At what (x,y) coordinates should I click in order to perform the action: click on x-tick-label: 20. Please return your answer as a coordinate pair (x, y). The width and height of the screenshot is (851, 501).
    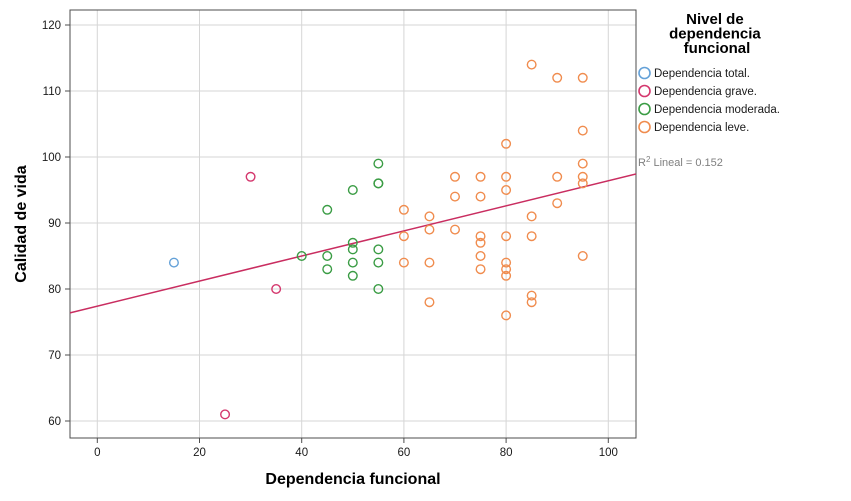
    Looking at the image, I should click on (199, 453).